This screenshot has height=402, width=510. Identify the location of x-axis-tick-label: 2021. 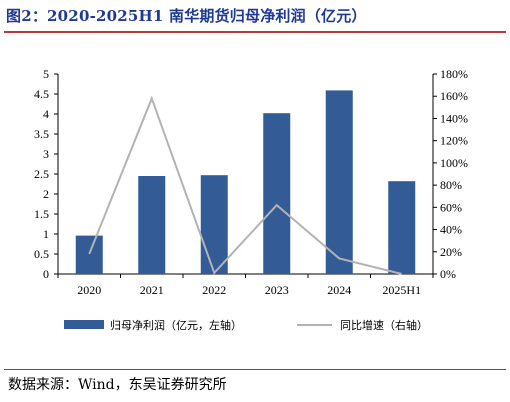
(152, 290).